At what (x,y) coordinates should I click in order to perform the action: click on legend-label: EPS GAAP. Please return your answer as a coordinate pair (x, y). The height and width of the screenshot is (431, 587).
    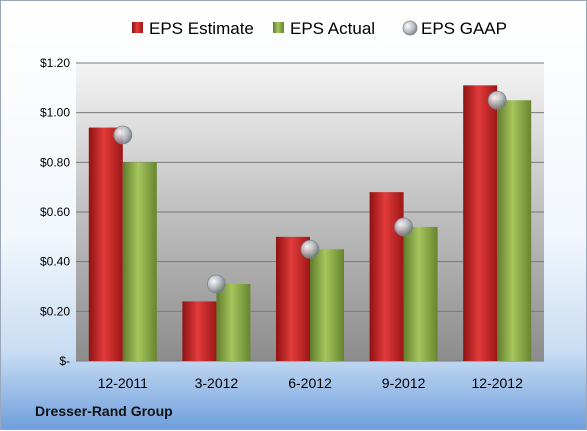
    Looking at the image, I should click on (464, 28).